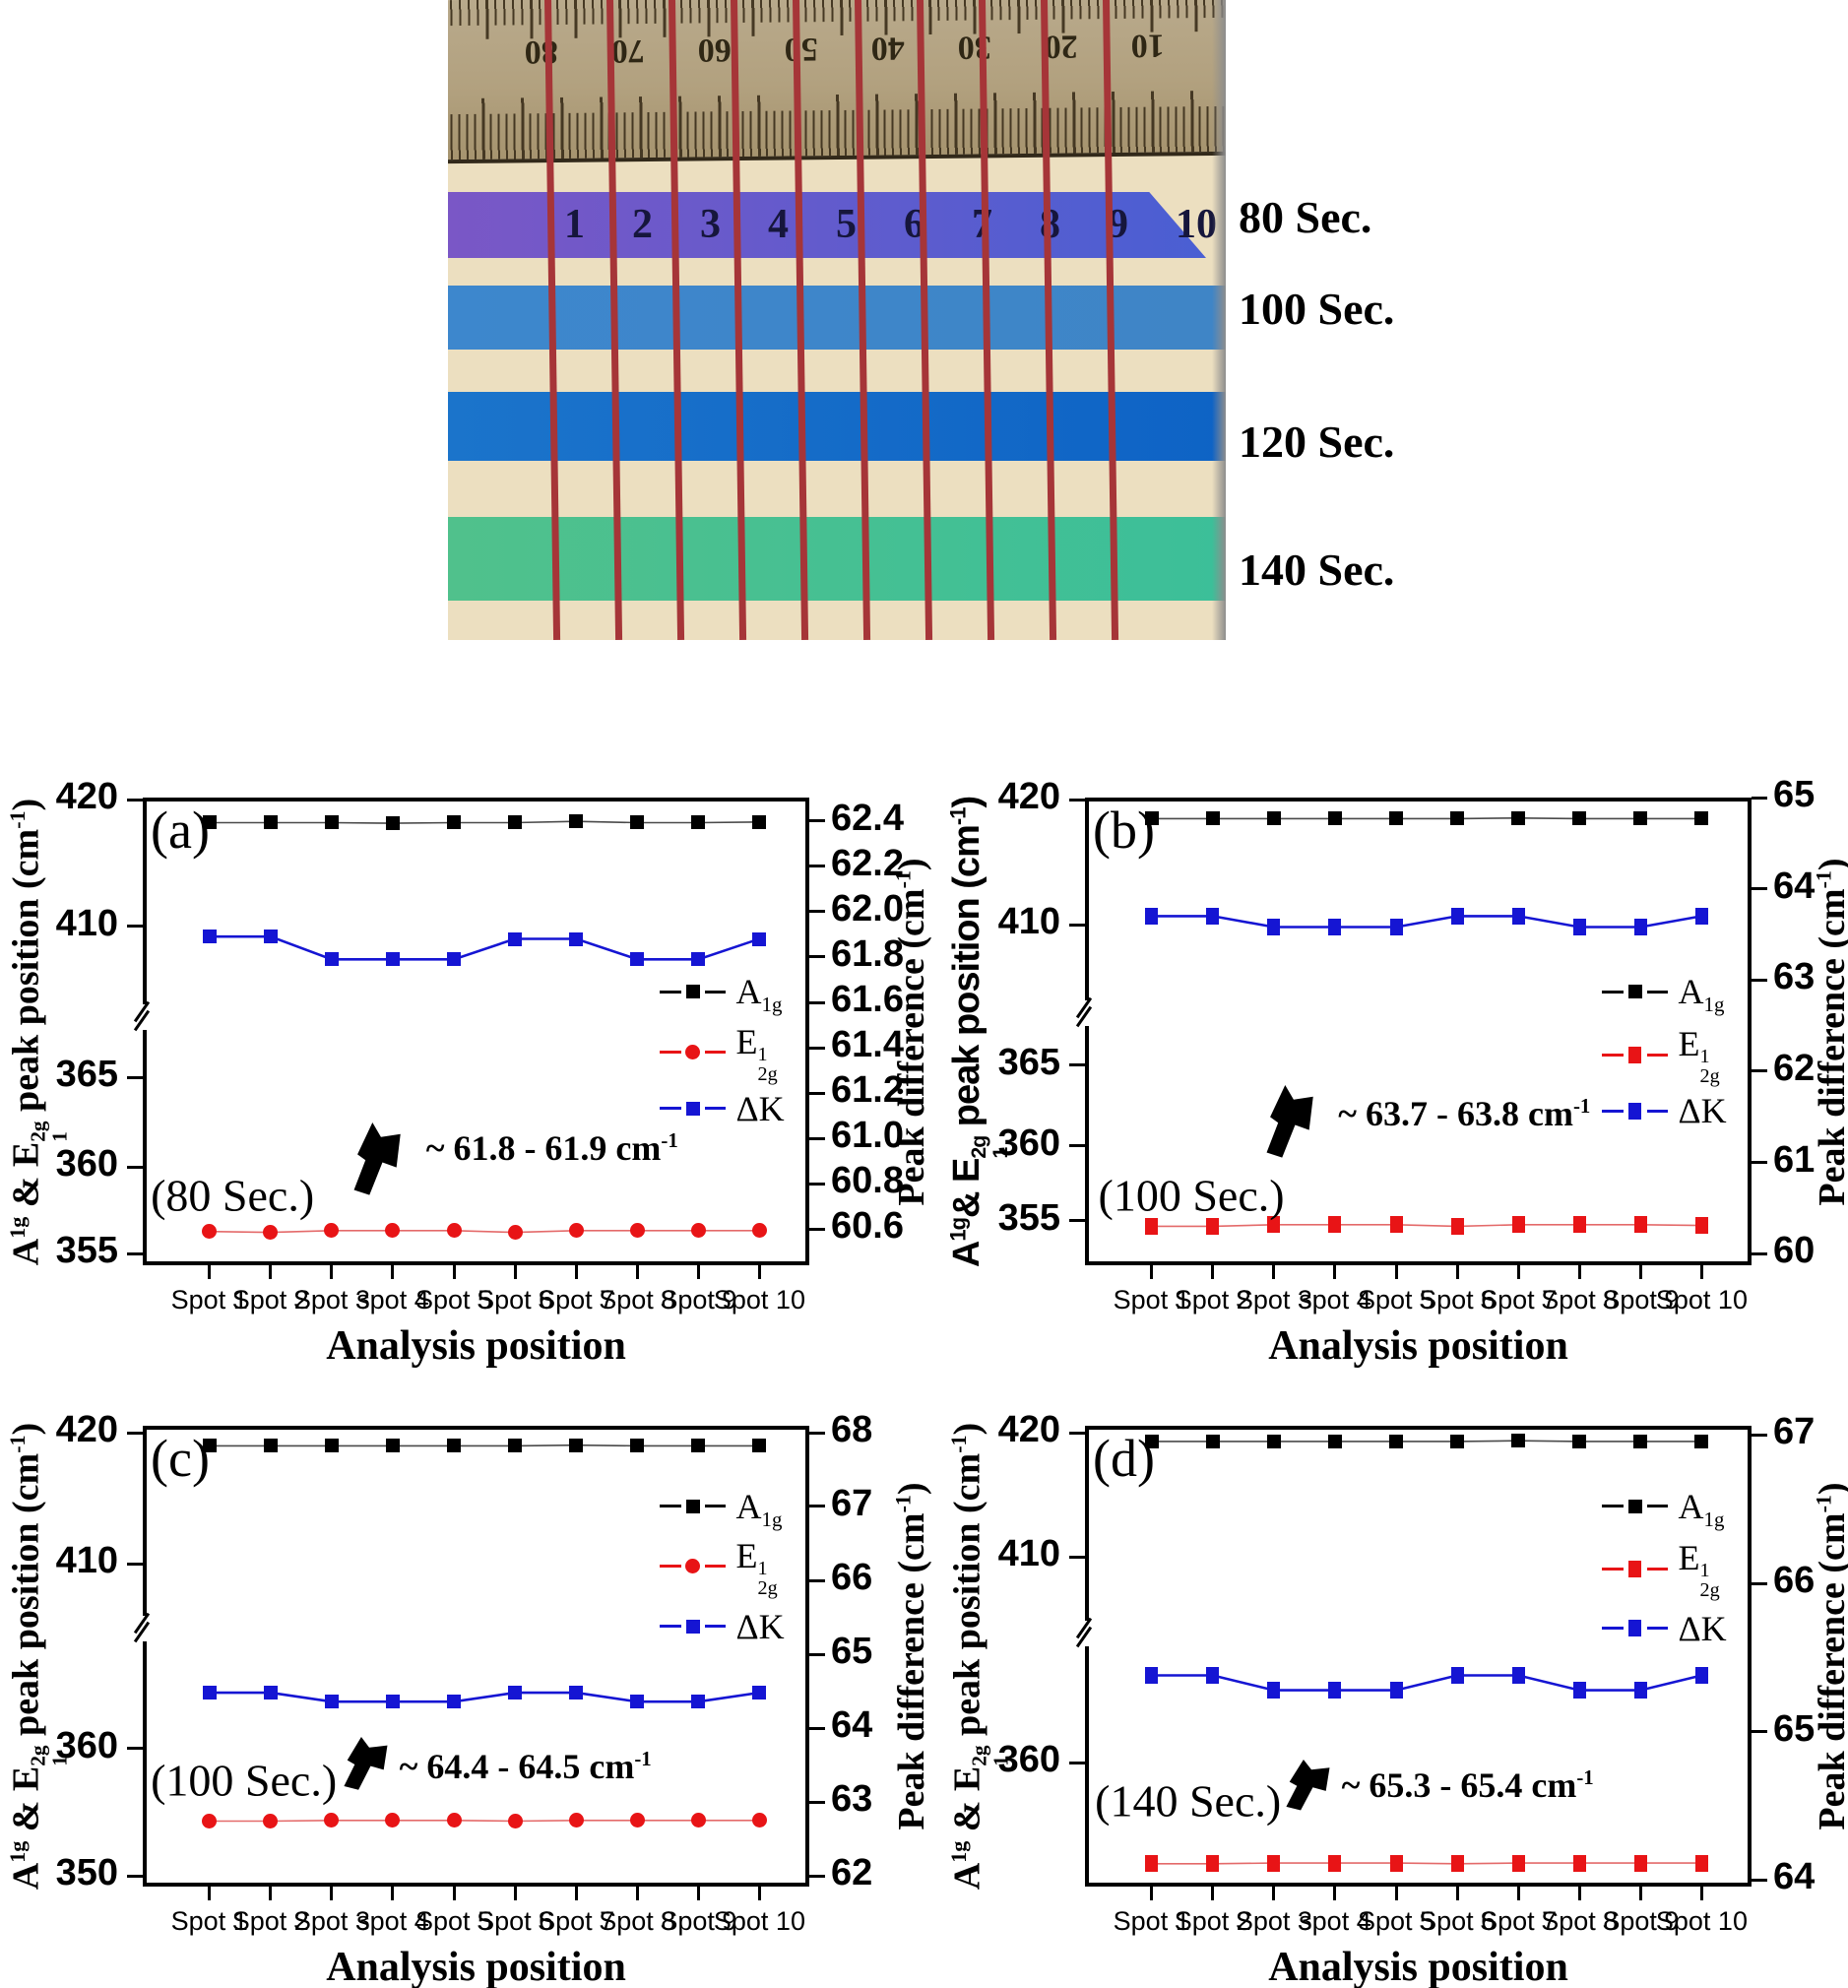 The image size is (1848, 1988). I want to click on y2-tick-label: 67, so click(852, 1503).